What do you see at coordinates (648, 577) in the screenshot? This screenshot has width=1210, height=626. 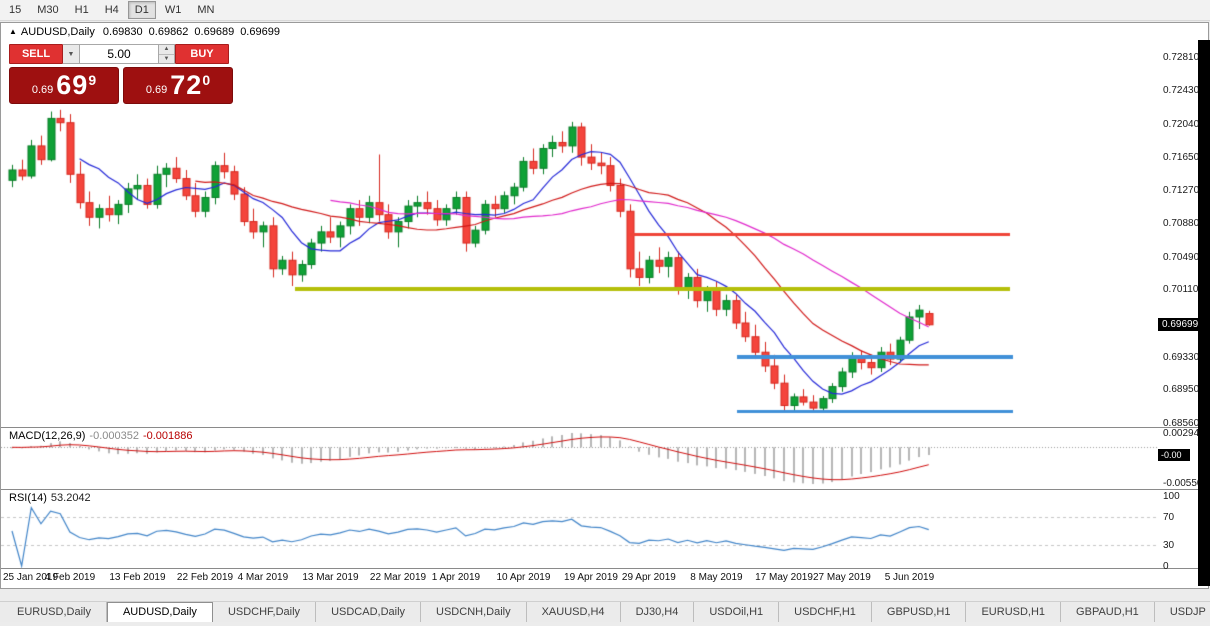 I see `date-axis-label: 29 Apr 2019` at bounding box center [648, 577].